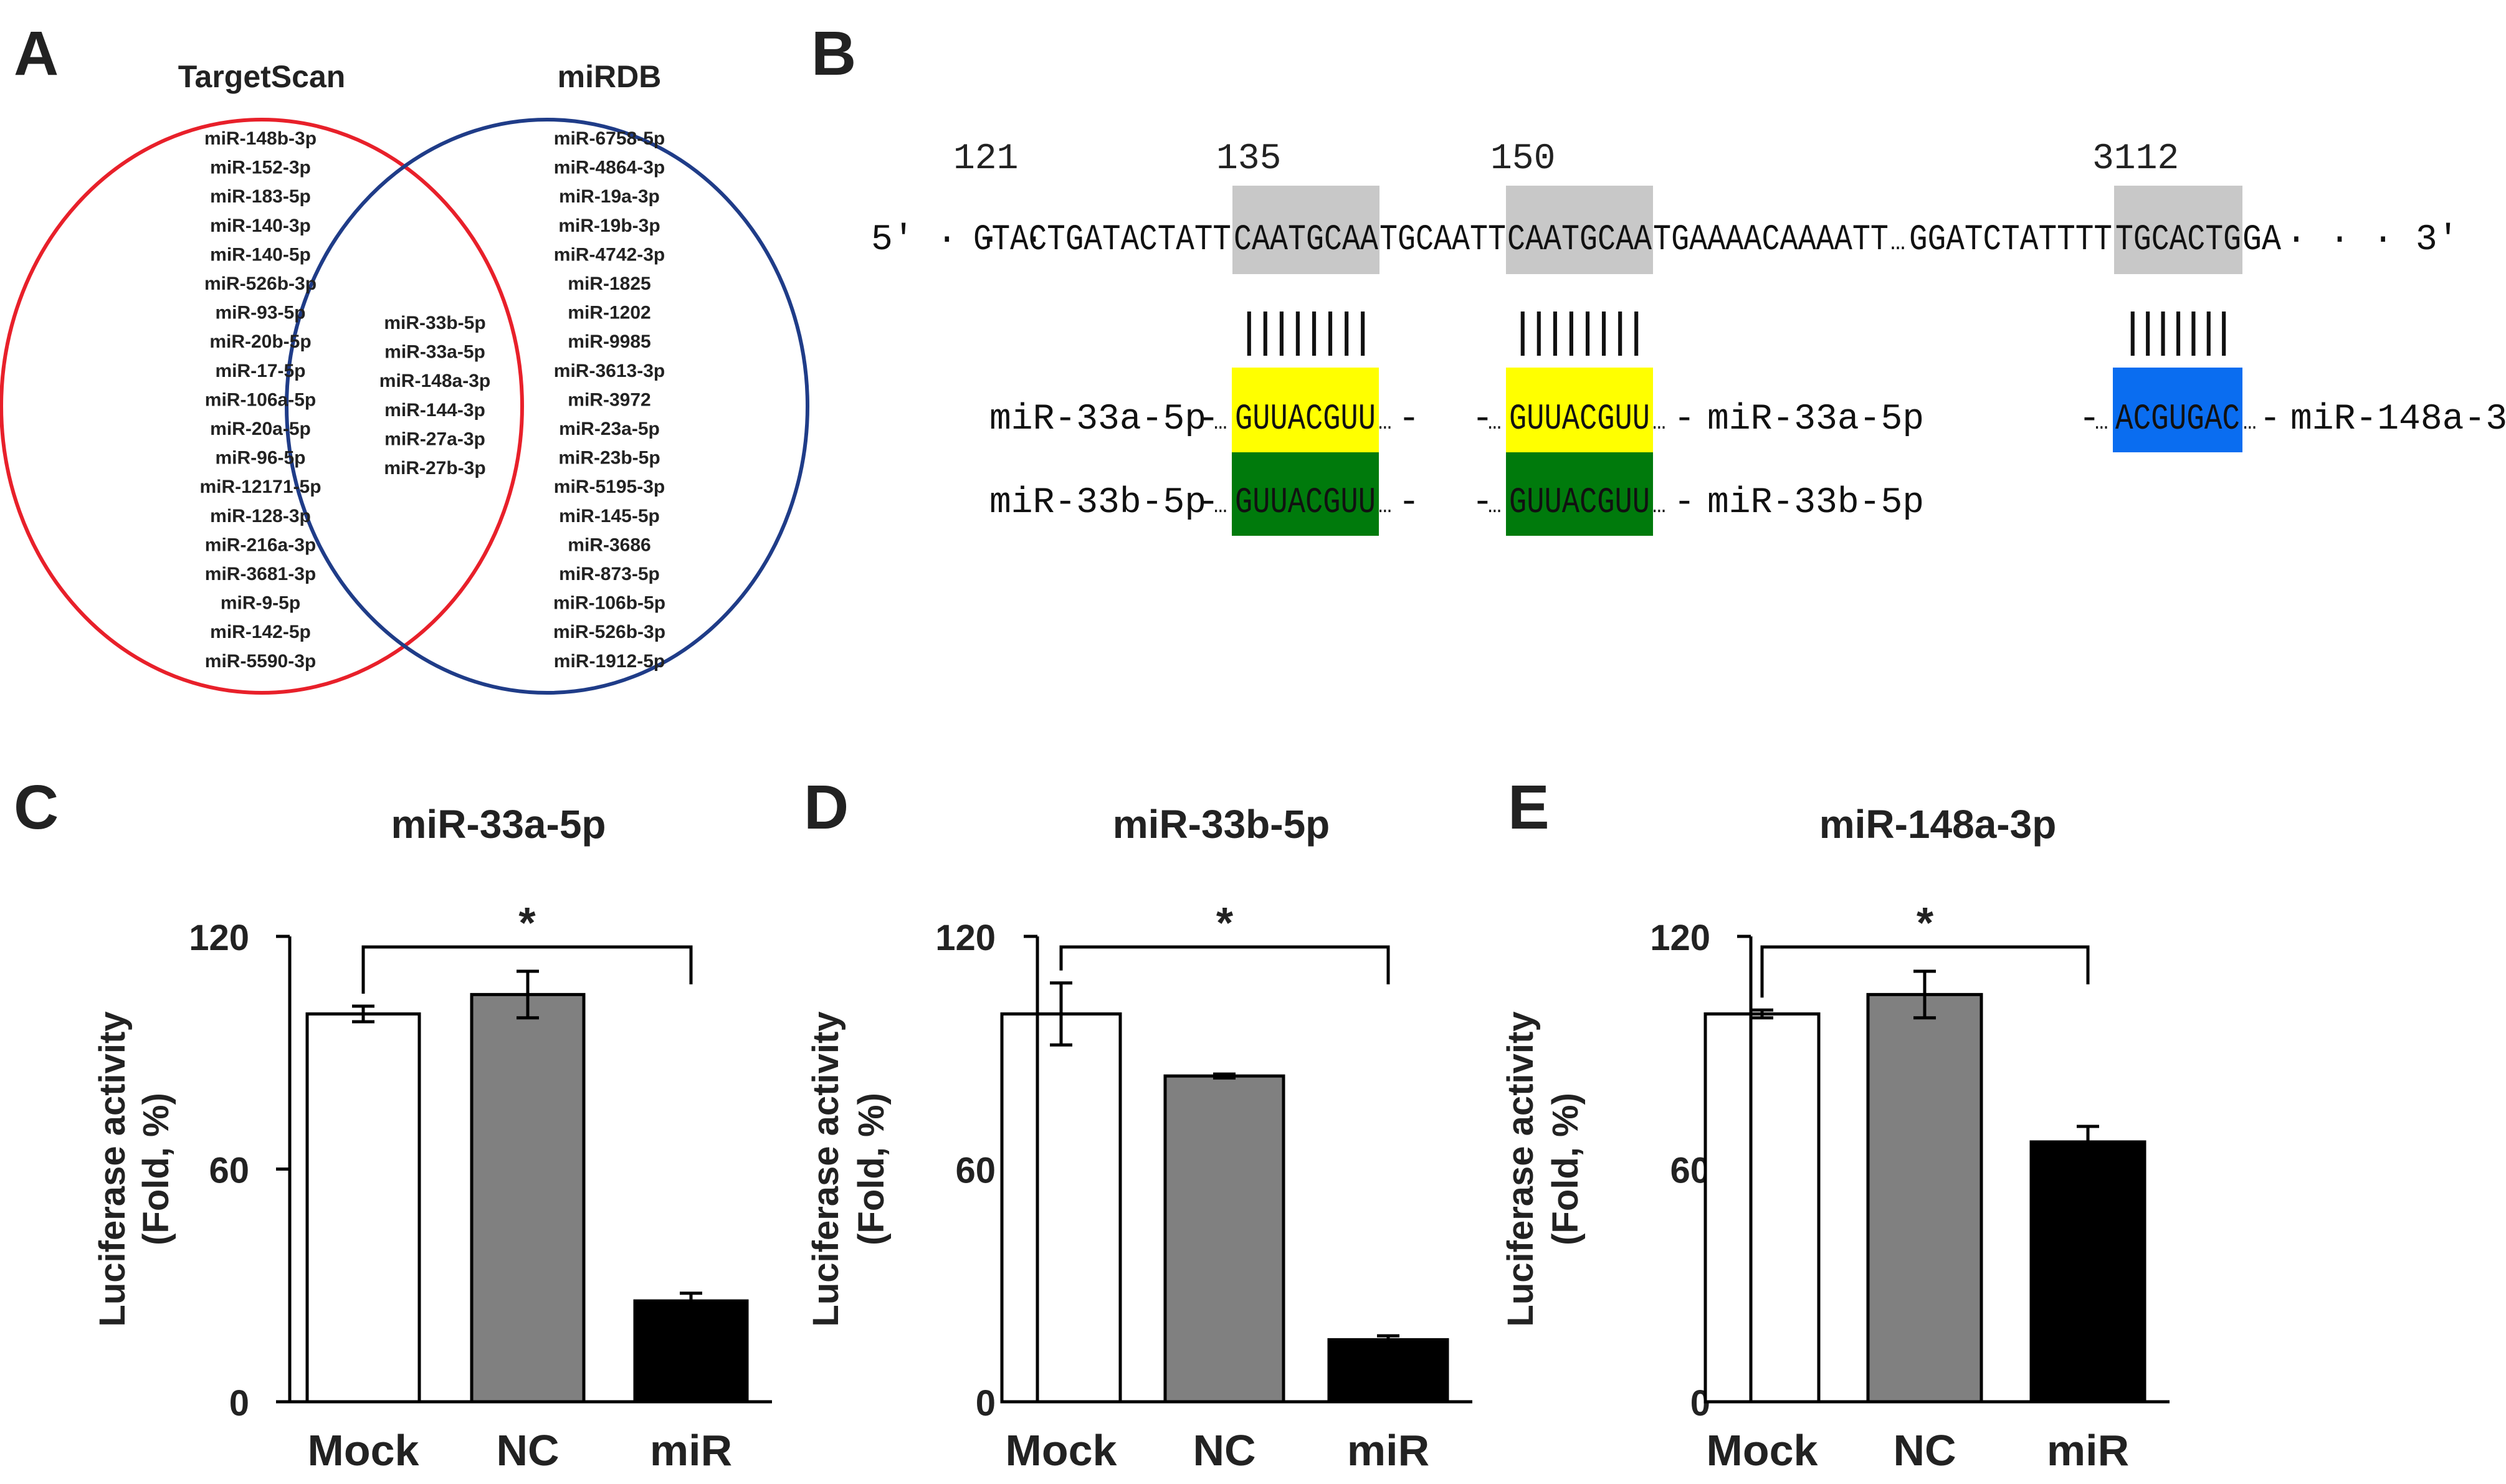 This screenshot has width=2506, height=1484. Describe the element at coordinates (36, 53) in the screenshot. I see `panel-label-a: A` at that location.